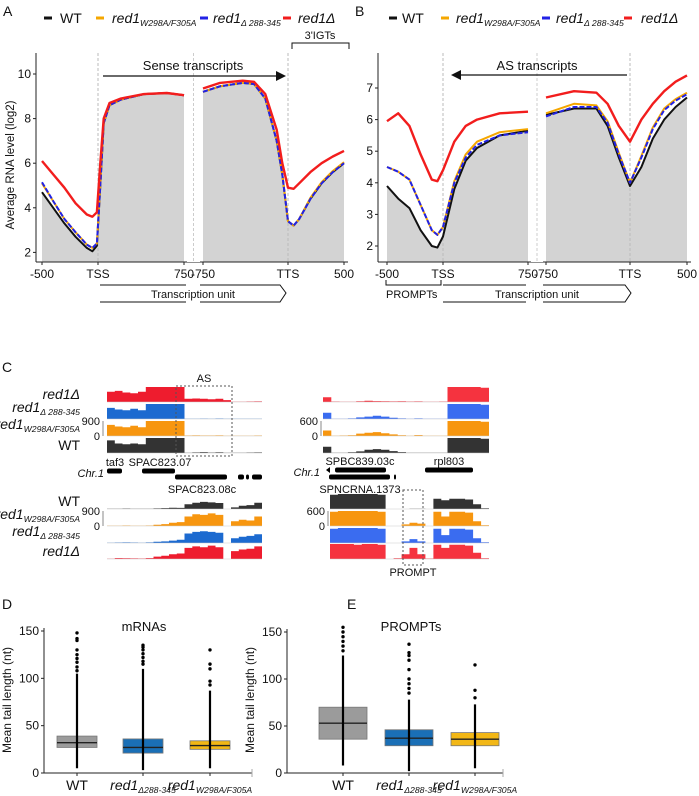 The image size is (699, 796). Describe the element at coordinates (281, 76) in the screenshot. I see `arrow-head-icon` at that location.